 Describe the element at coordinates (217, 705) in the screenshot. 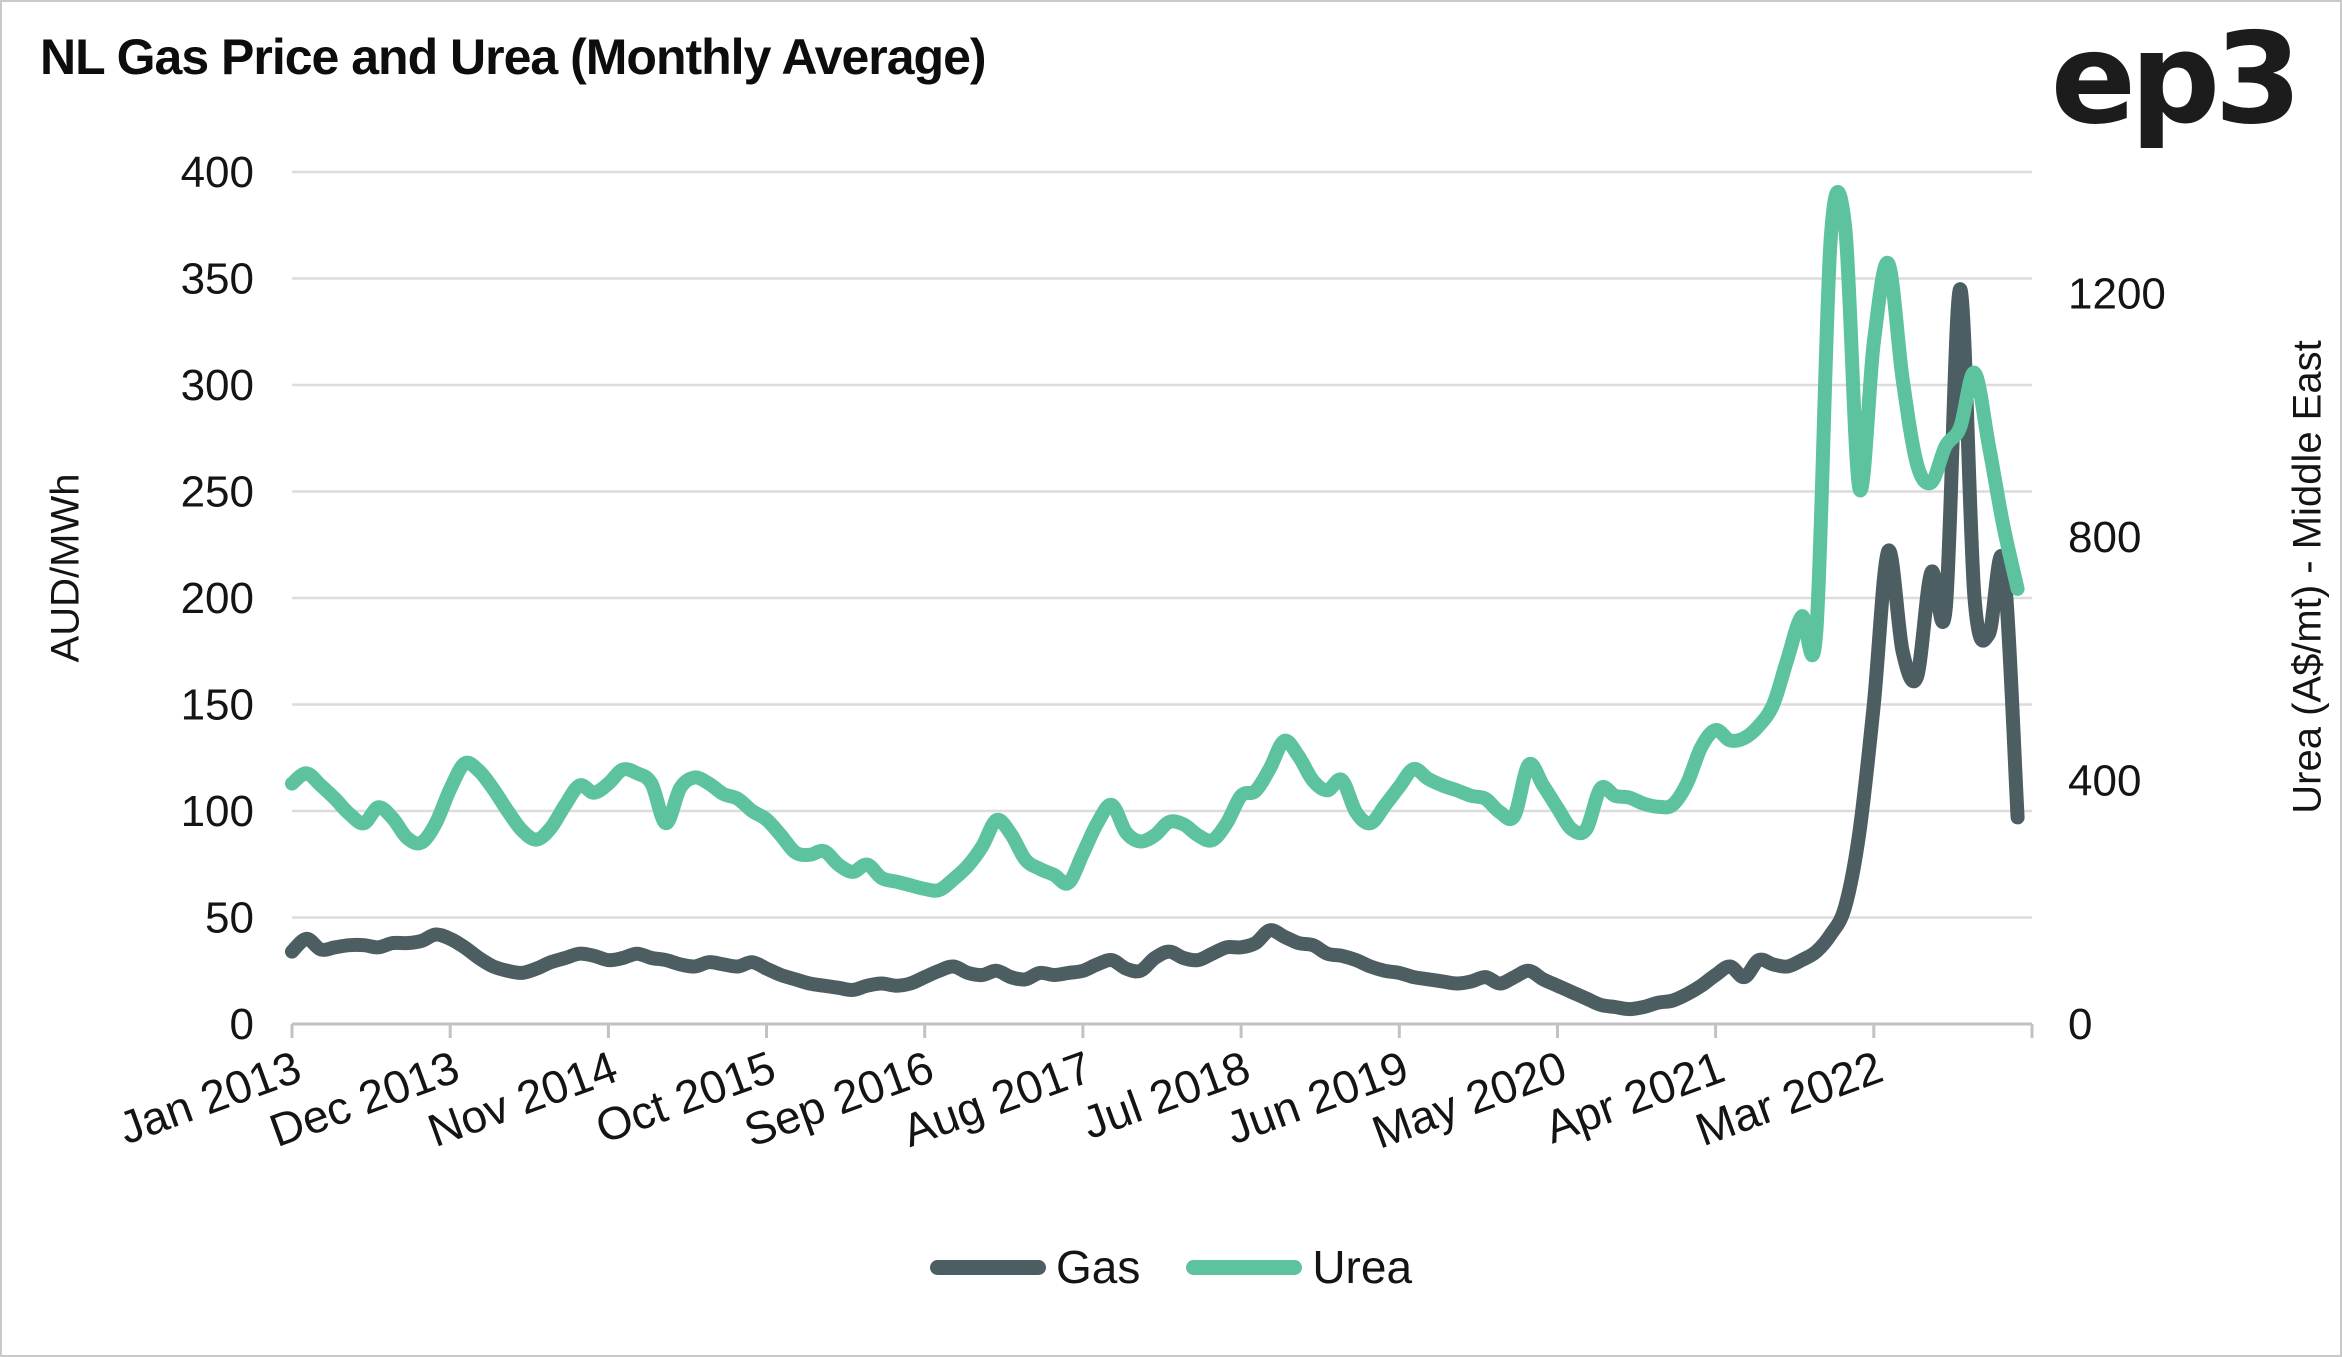

I see `svg-text: 150` at that location.